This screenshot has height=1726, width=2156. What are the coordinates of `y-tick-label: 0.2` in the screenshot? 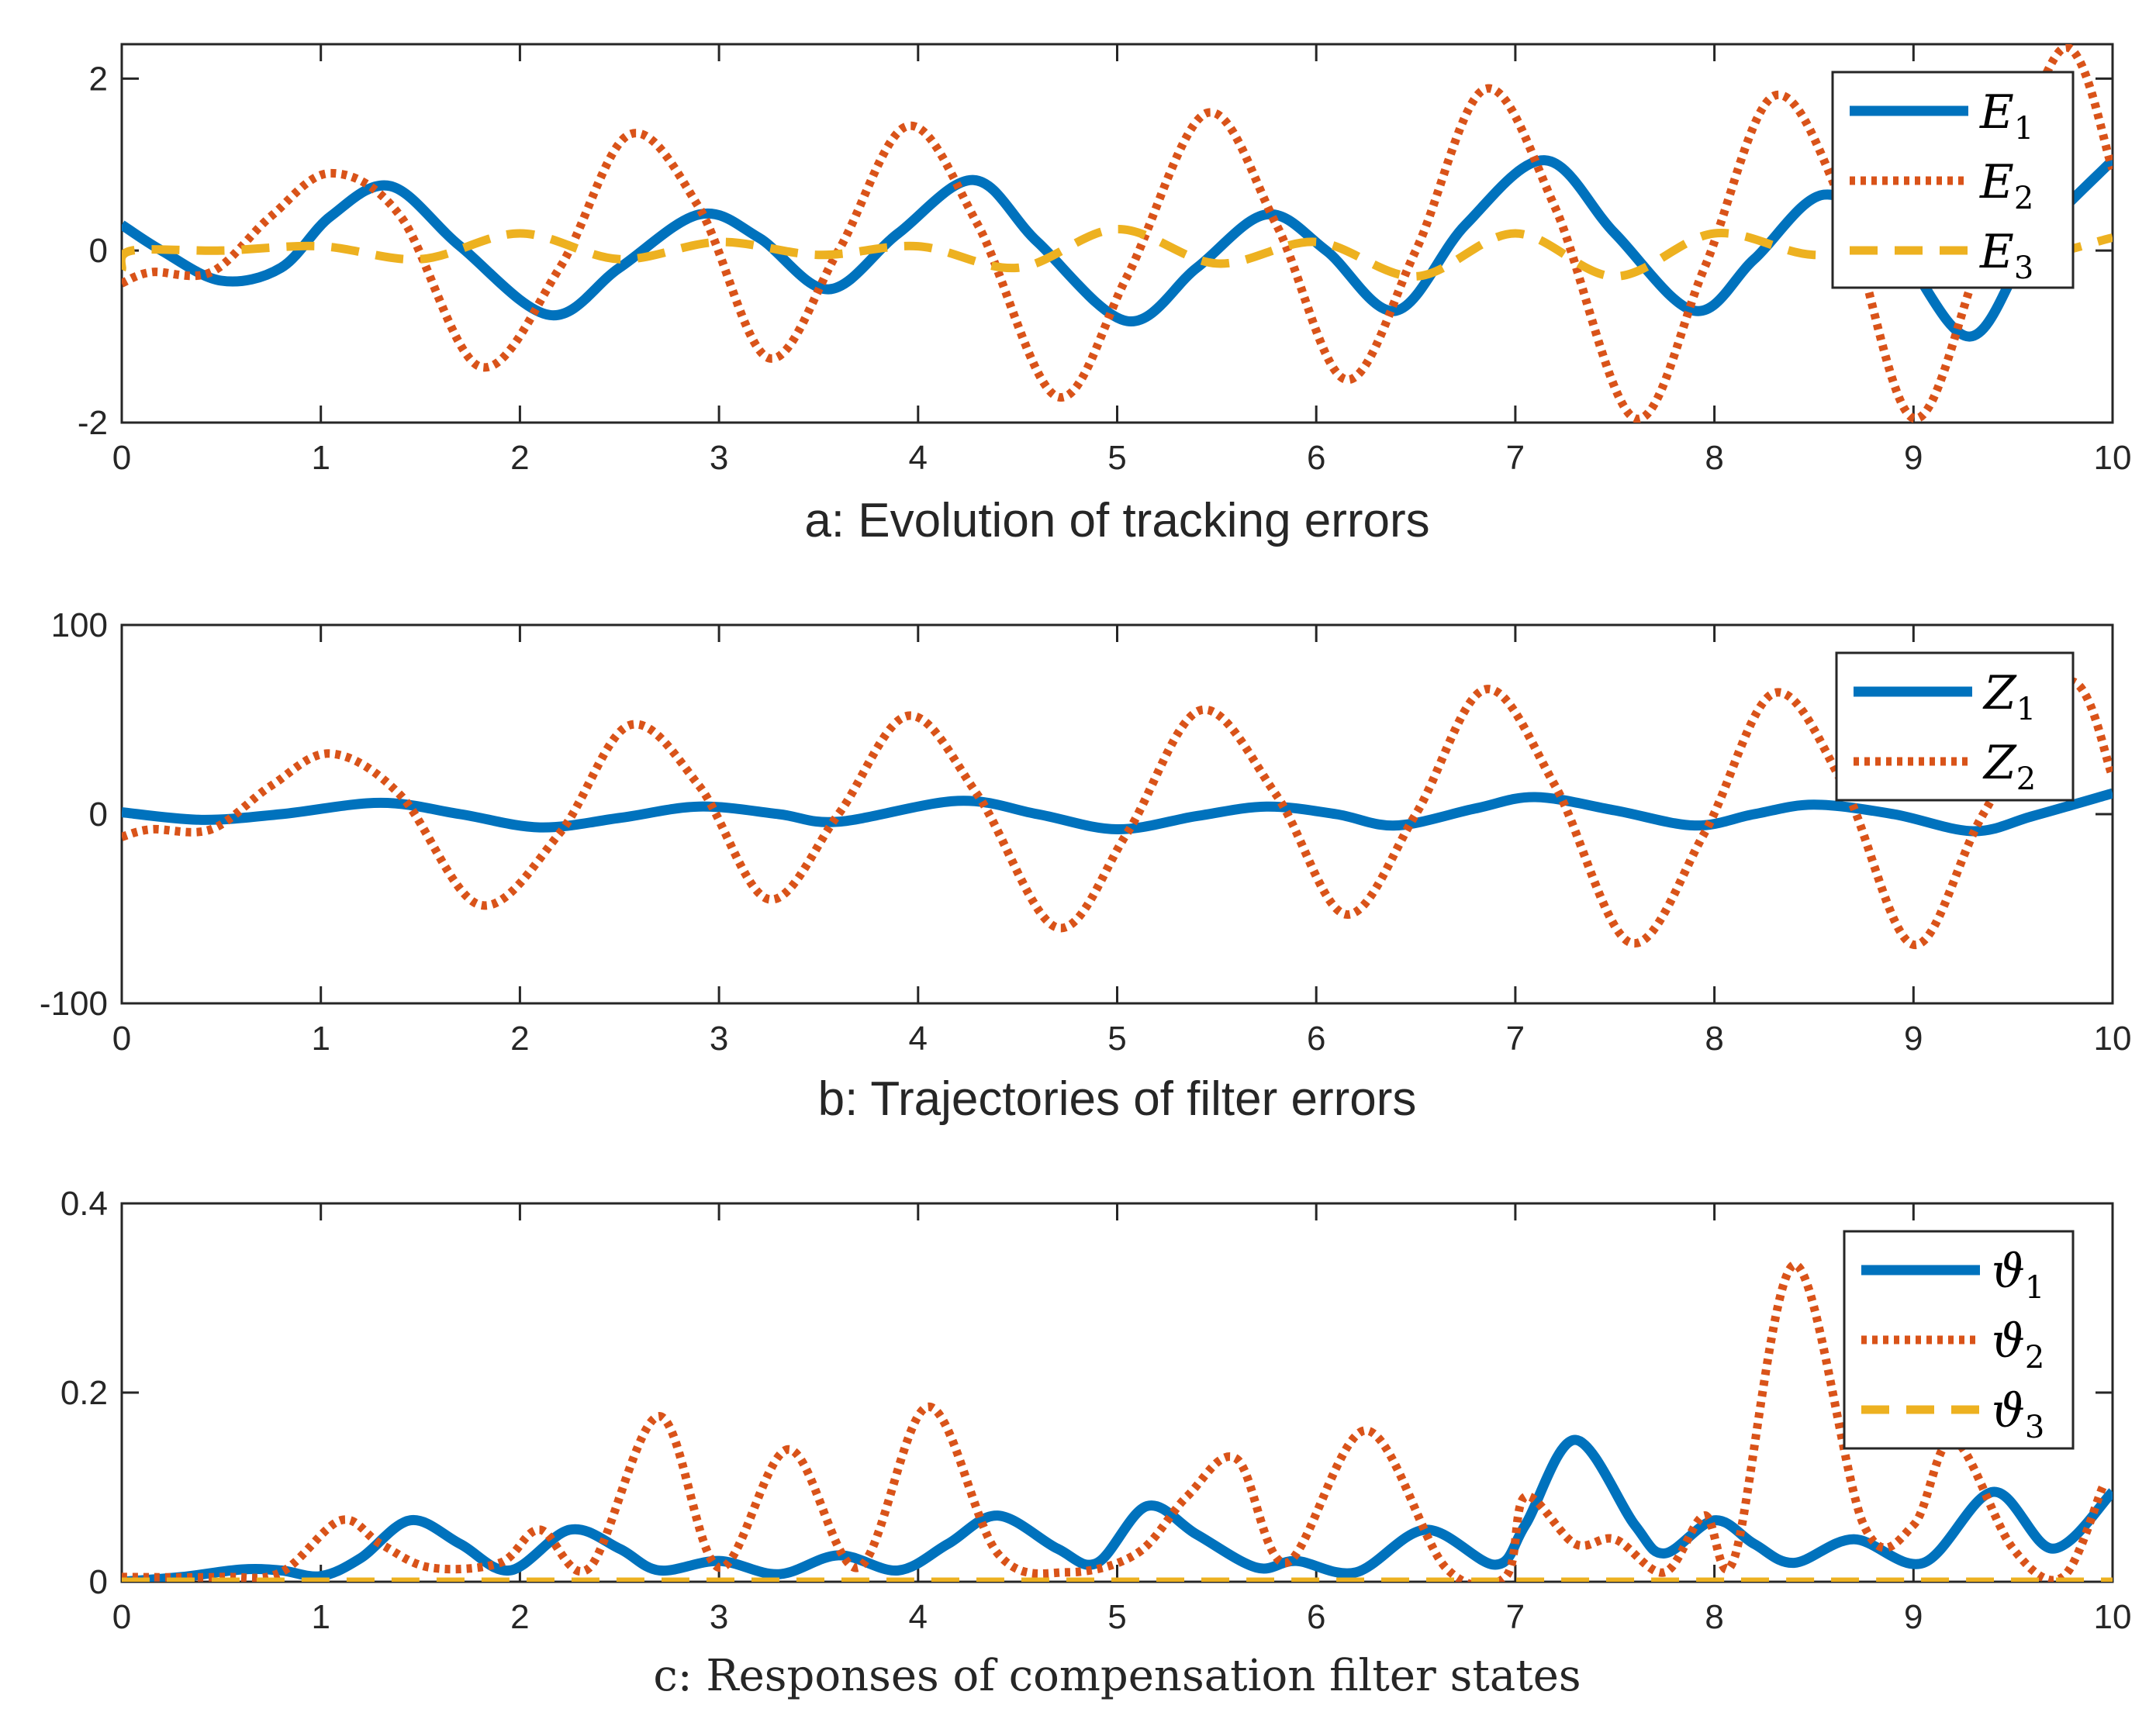 It's located at (84, 1393).